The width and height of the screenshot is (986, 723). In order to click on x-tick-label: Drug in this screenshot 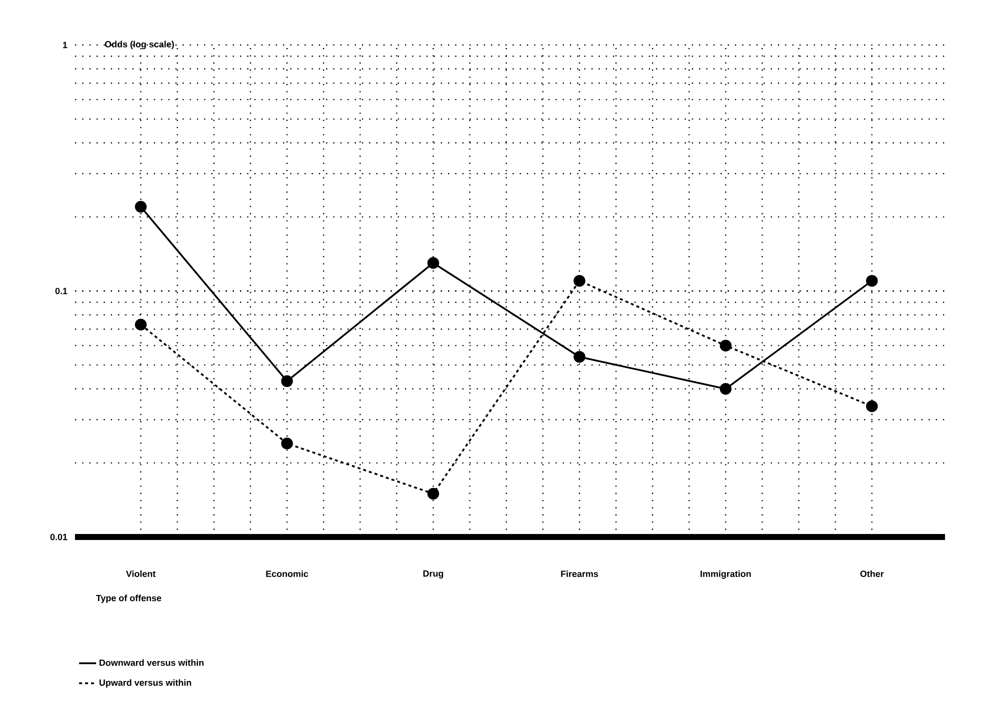, I will do `click(433, 574)`.